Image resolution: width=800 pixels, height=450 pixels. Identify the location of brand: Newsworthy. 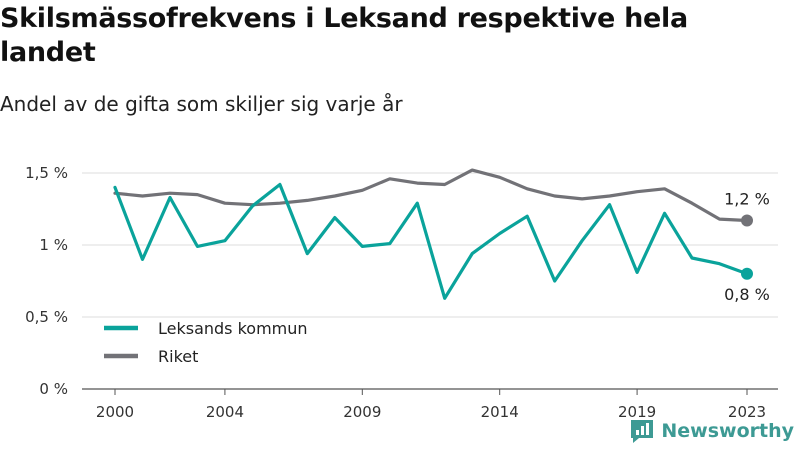
(711, 431).